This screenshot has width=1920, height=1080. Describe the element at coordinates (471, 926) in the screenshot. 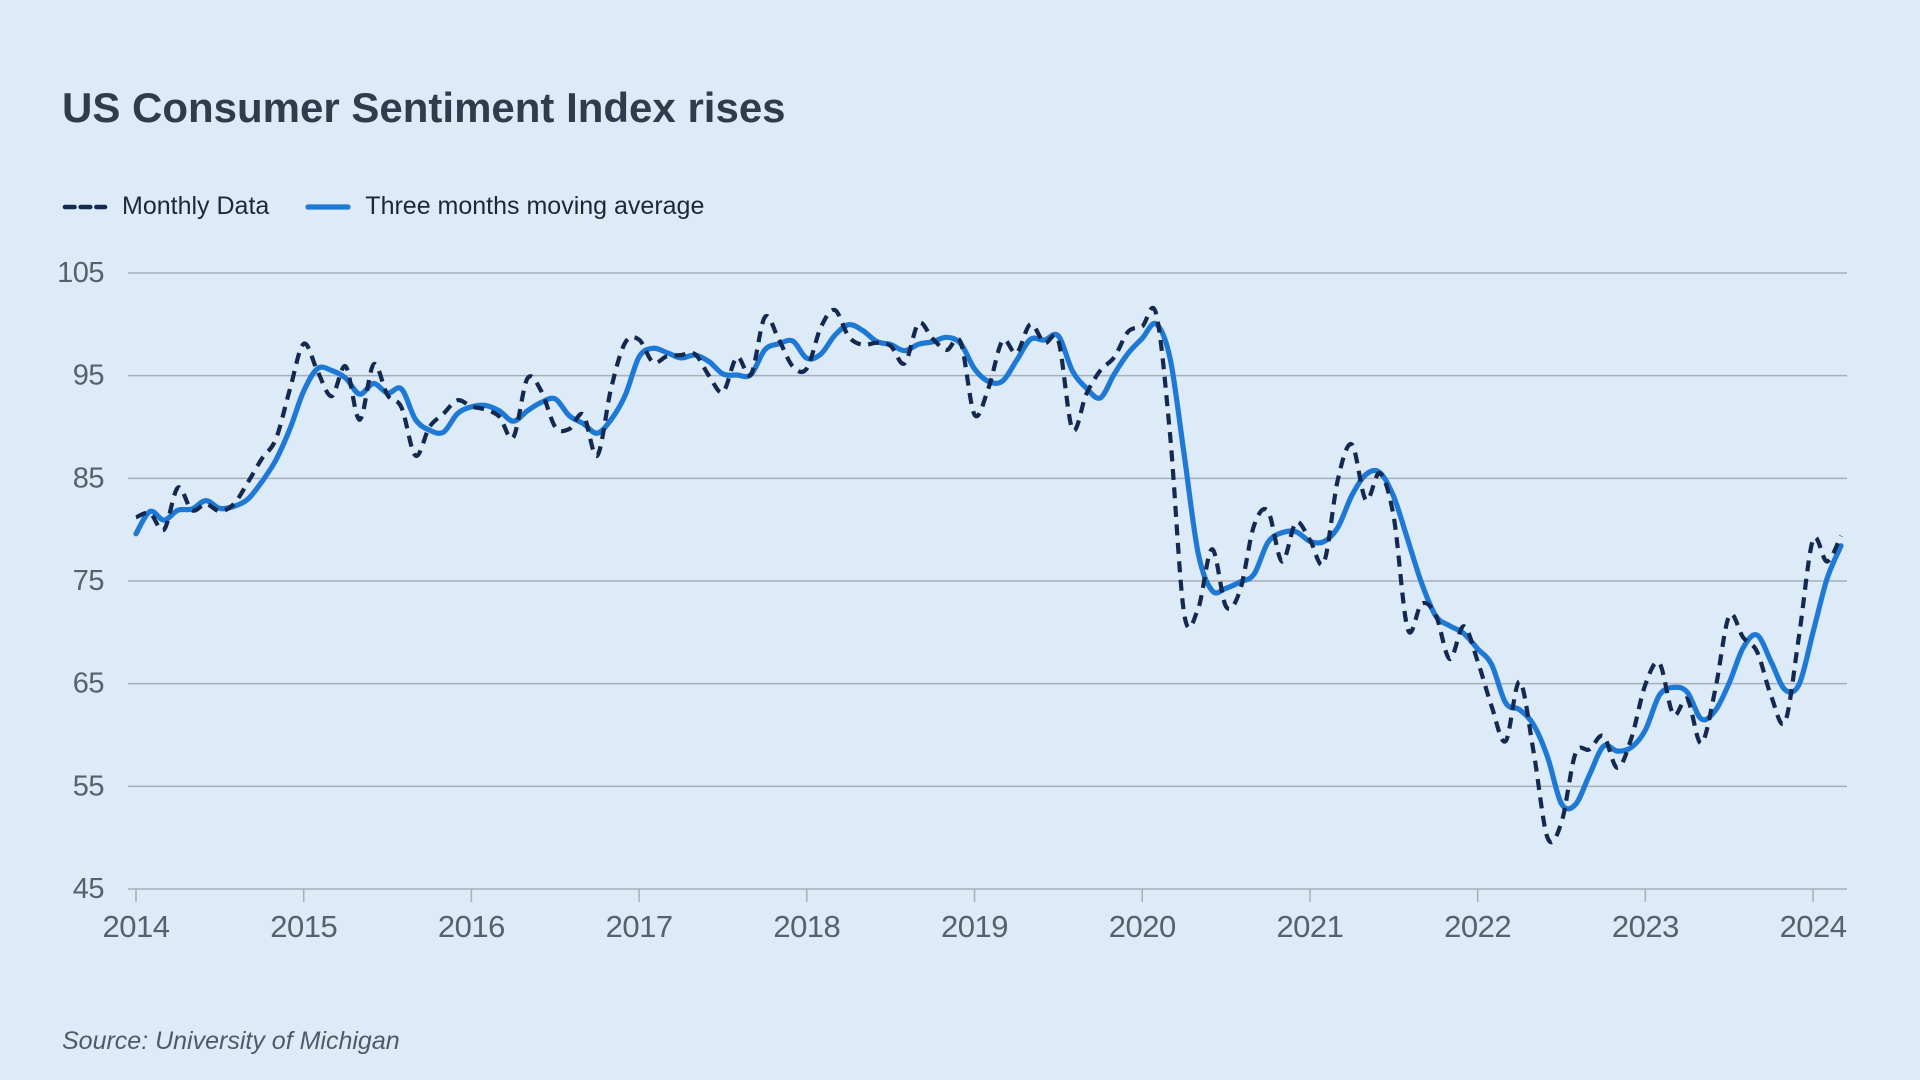

I see `x-axis-label: 2016` at that location.